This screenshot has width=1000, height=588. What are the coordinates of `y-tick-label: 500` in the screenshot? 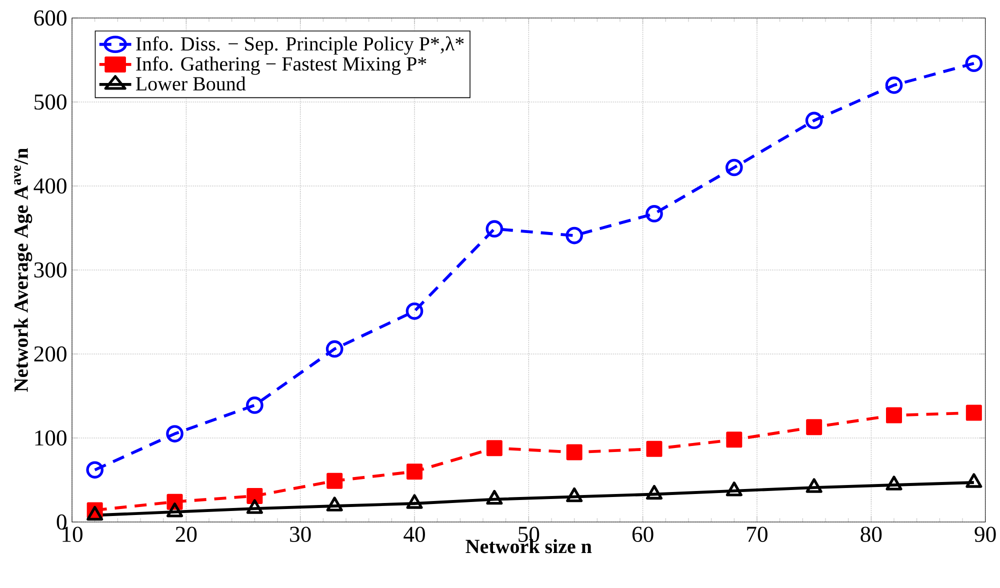 It's located at (50, 102).